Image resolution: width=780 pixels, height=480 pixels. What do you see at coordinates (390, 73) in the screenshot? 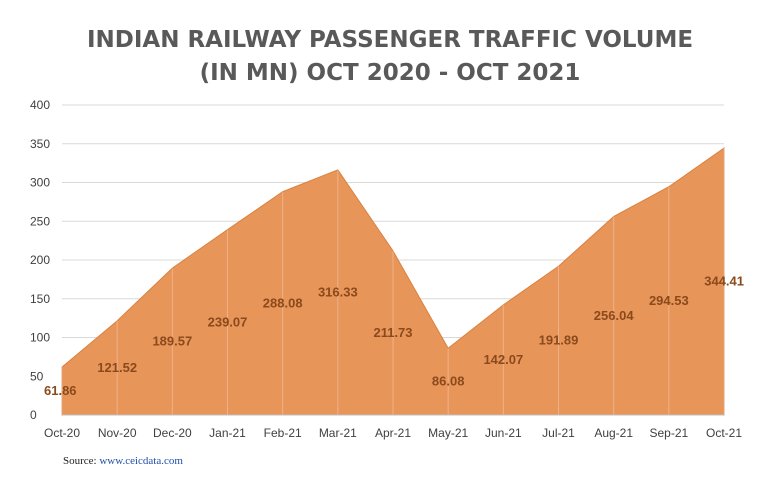
I see `chart-title-line-2: (IN MN) OCT 2020 - OCT 2021` at bounding box center [390, 73].